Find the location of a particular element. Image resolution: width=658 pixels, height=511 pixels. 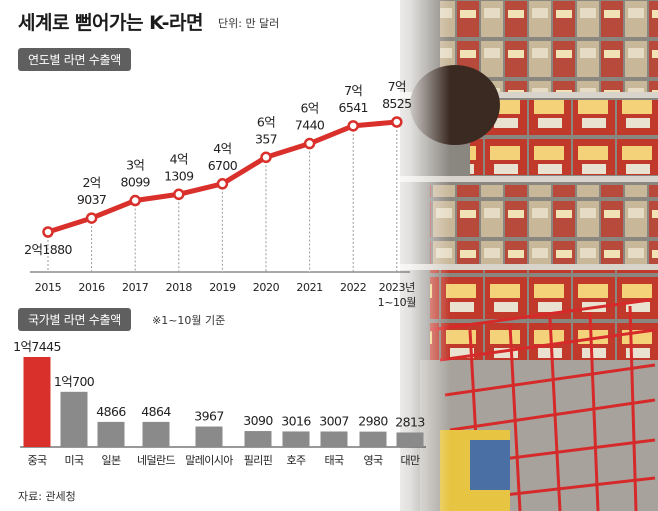

category-label: 필리핀 is located at coordinates (258, 460).